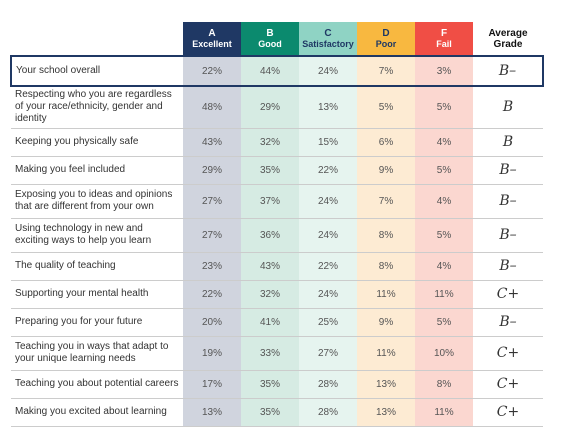 The width and height of the screenshot is (576, 437). I want to click on cell-value: 36%, so click(270, 235).